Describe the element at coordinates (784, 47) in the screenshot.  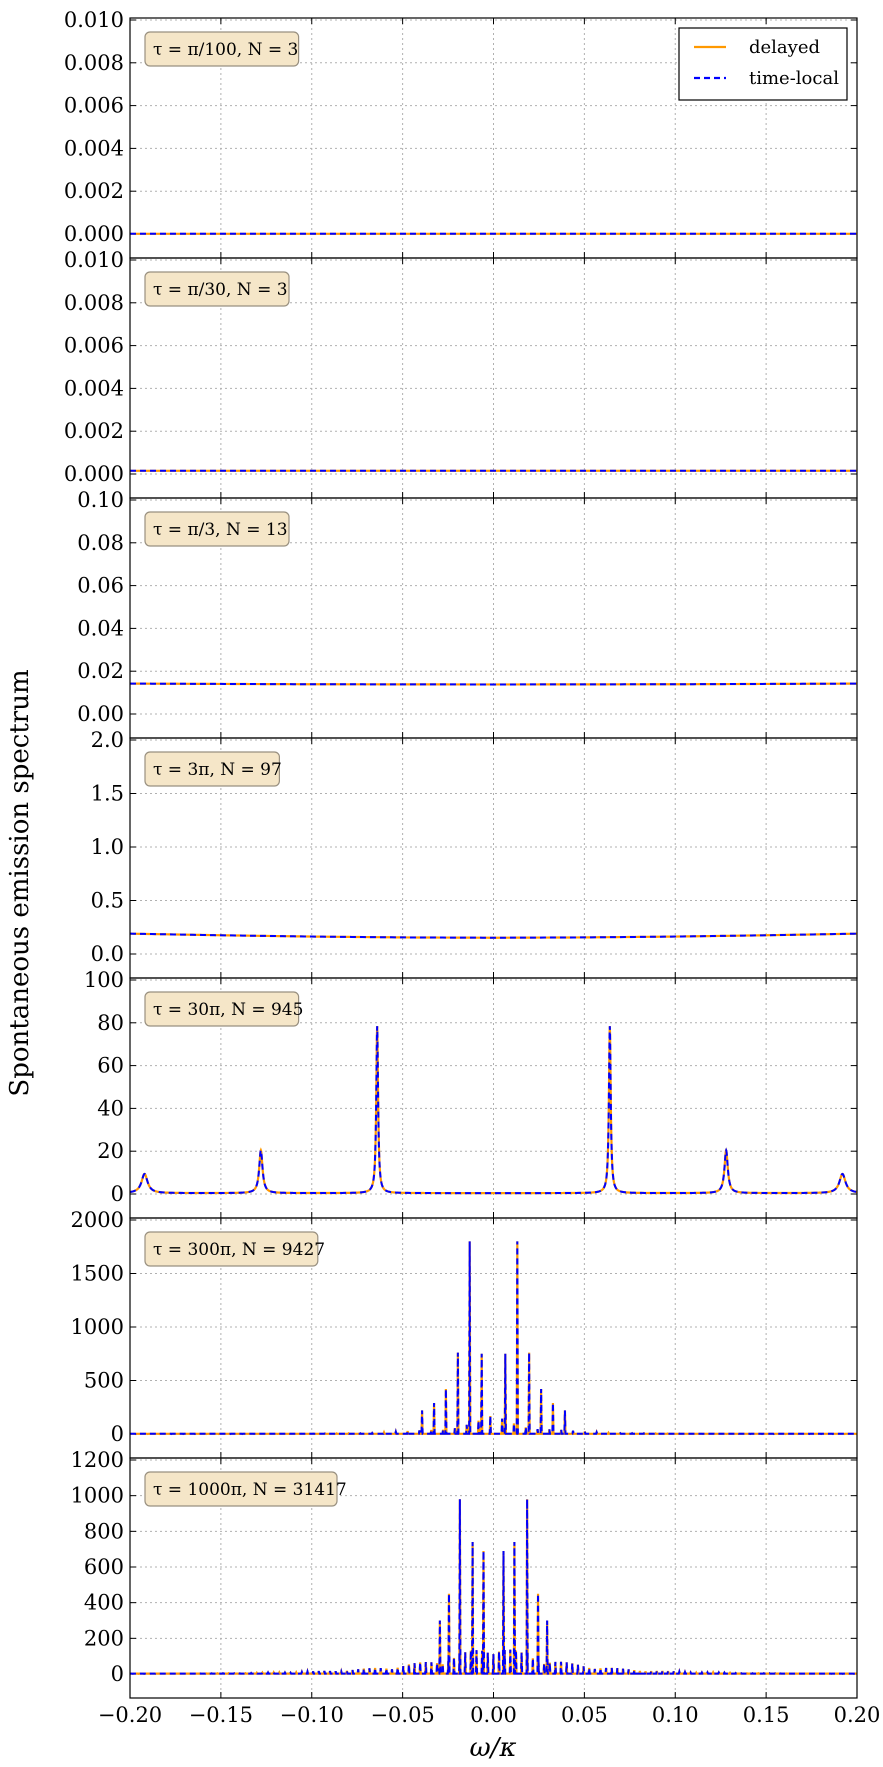
I see `legend-label-delayed: delayed` at that location.